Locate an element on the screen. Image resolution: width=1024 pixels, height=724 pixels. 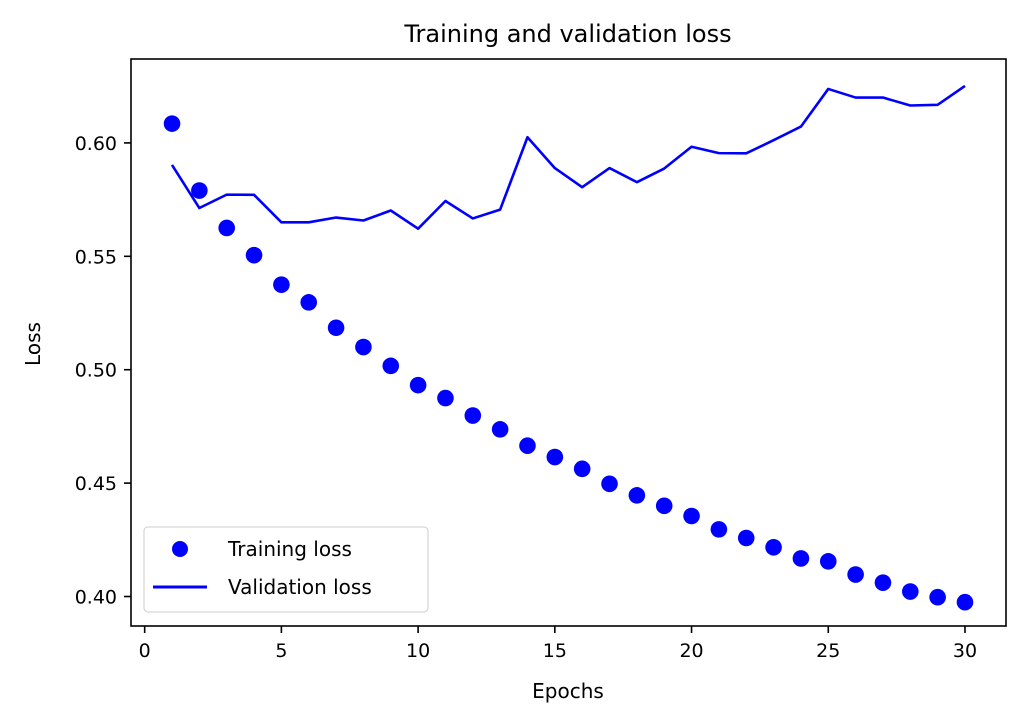
legend-box is located at coordinates (286, 569).